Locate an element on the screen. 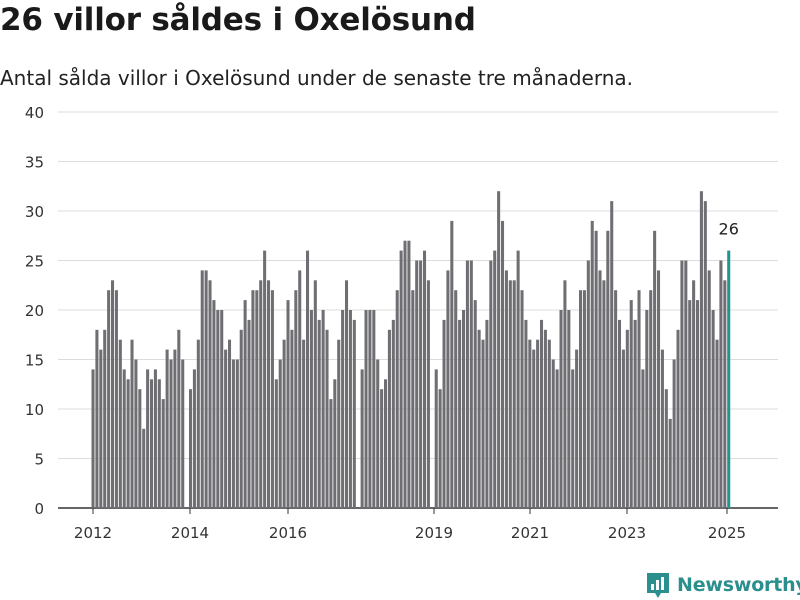  x-tick-label: 2025 is located at coordinates (727, 533).